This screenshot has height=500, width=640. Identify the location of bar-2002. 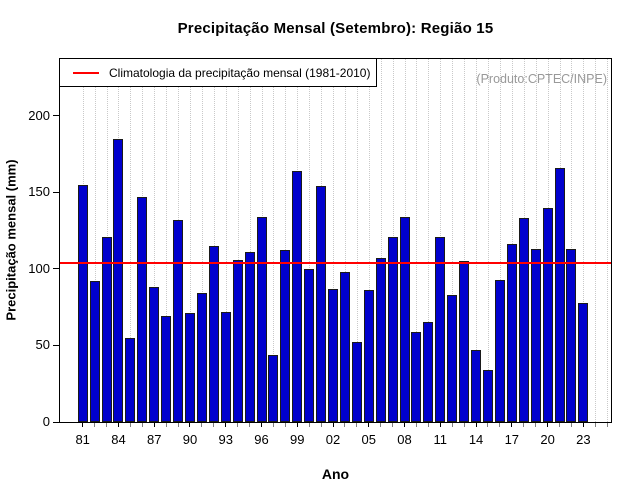
(333, 355).